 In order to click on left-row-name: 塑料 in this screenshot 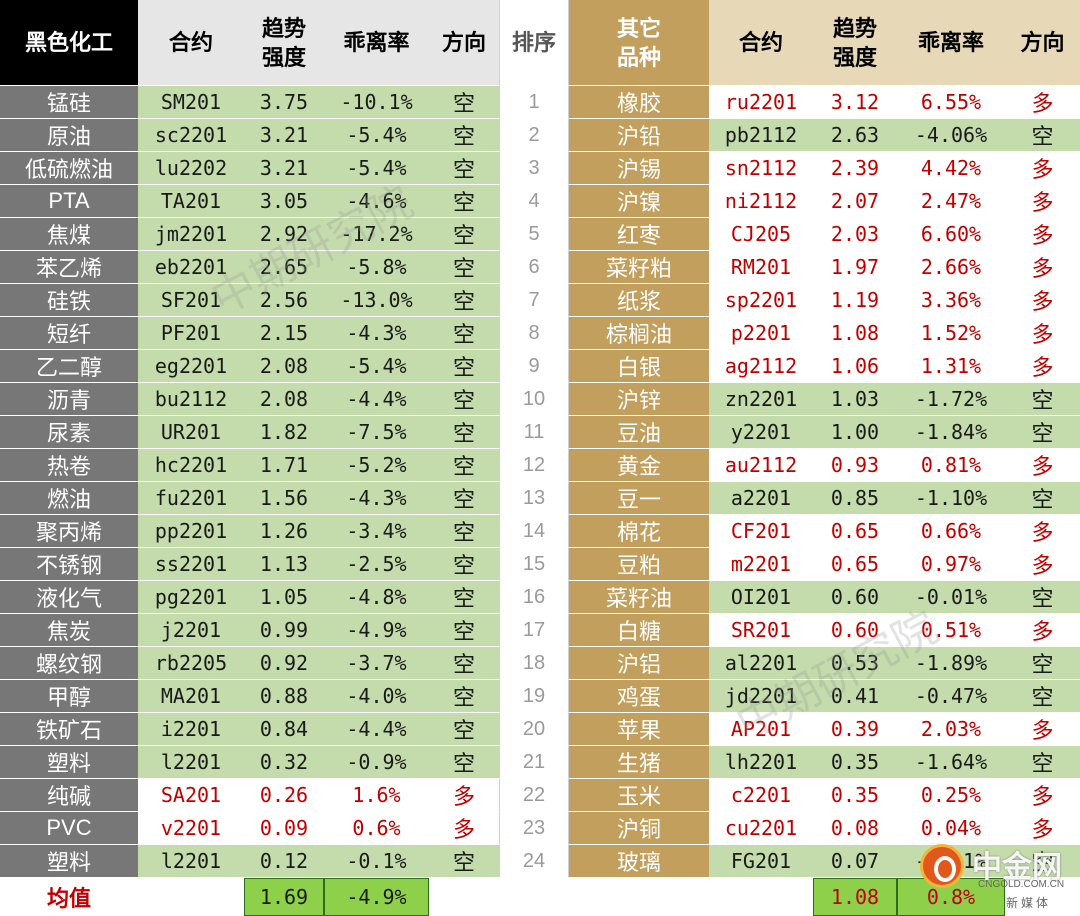, I will do `click(69, 762)`.